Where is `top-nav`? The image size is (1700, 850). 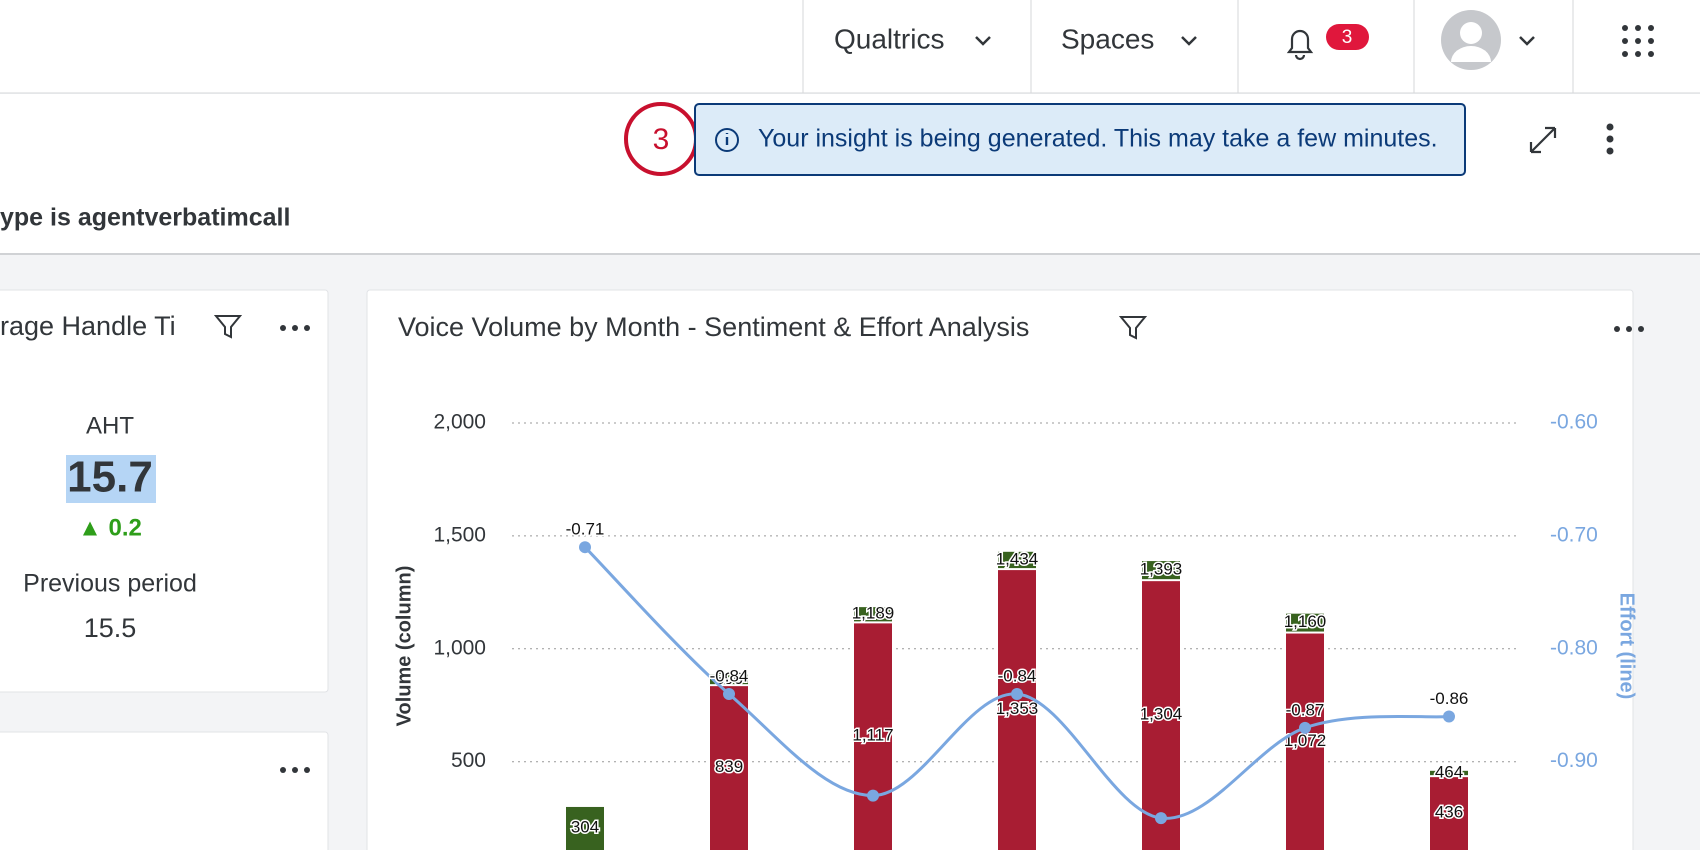 top-nav is located at coordinates (850, 46).